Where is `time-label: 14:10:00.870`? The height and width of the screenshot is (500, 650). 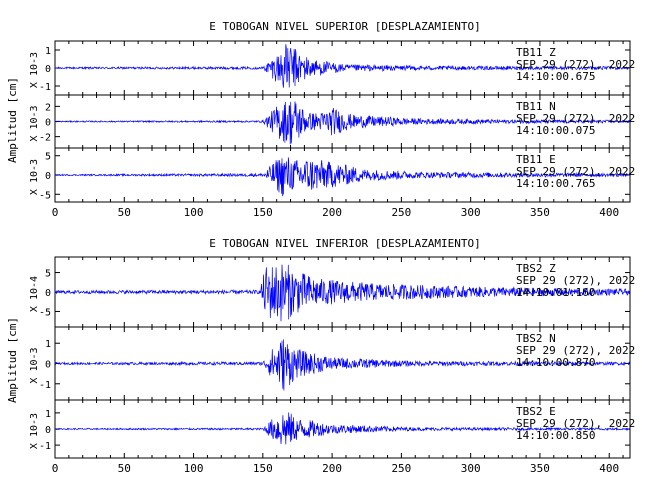 time-label: 14:10:00.870 is located at coordinates (555, 362).